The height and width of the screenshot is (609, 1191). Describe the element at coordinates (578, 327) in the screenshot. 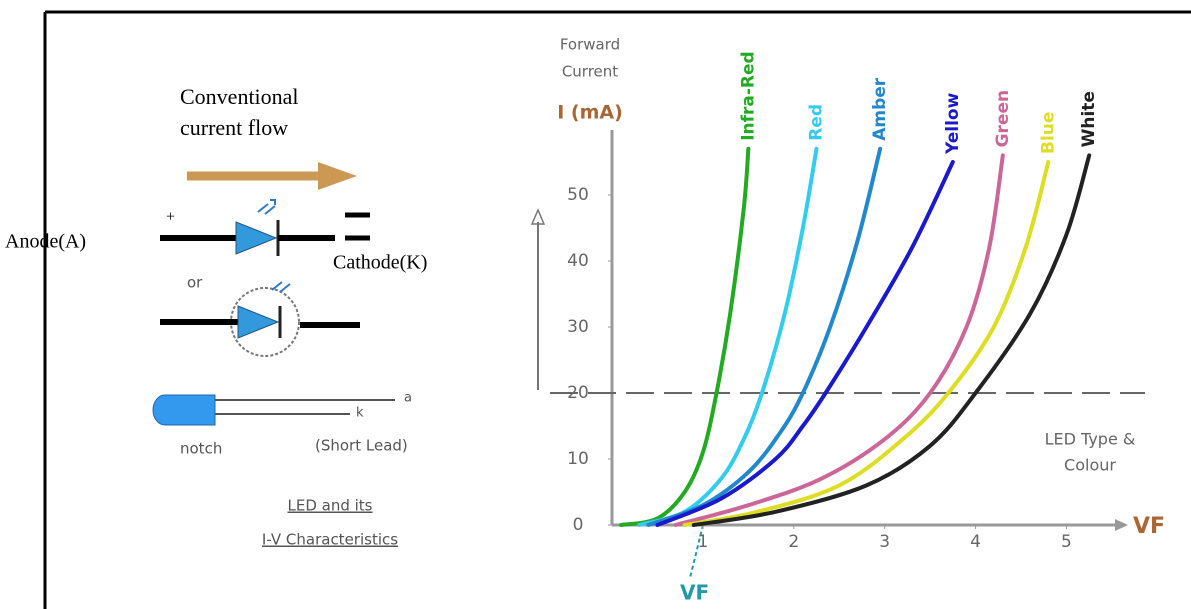

I see `y-tick-label: 30` at that location.